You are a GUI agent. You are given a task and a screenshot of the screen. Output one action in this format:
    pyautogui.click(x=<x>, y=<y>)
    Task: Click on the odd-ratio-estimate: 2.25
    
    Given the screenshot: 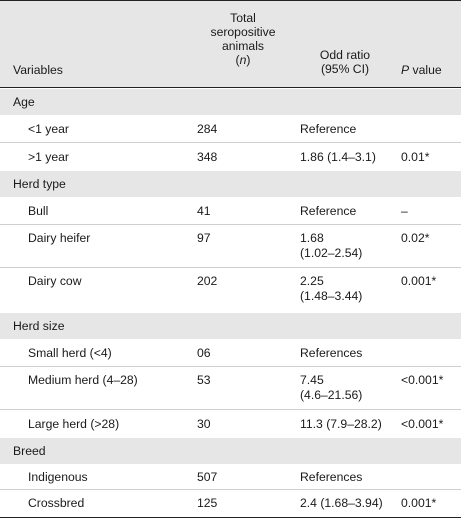 What is the action you would take?
    pyautogui.click(x=312, y=281)
    